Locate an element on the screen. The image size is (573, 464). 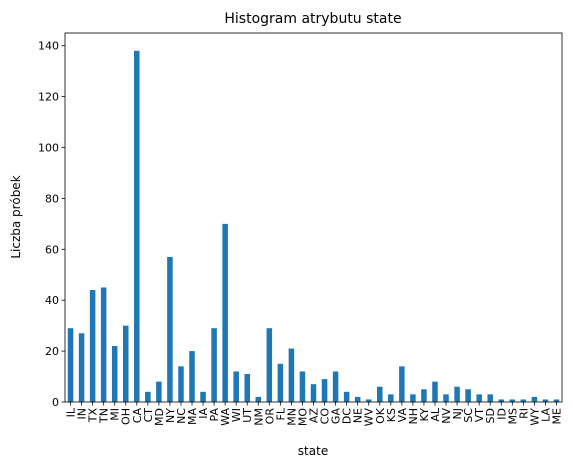
bar-ca is located at coordinates (137, 226).